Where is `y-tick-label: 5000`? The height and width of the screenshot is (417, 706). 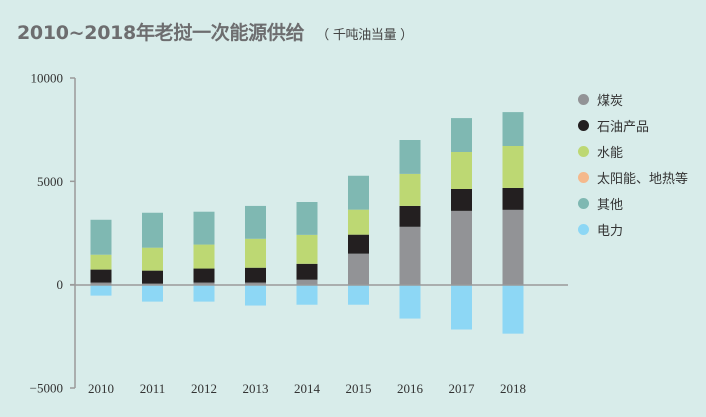 y-tick-label: 5000 is located at coordinates (50, 181).